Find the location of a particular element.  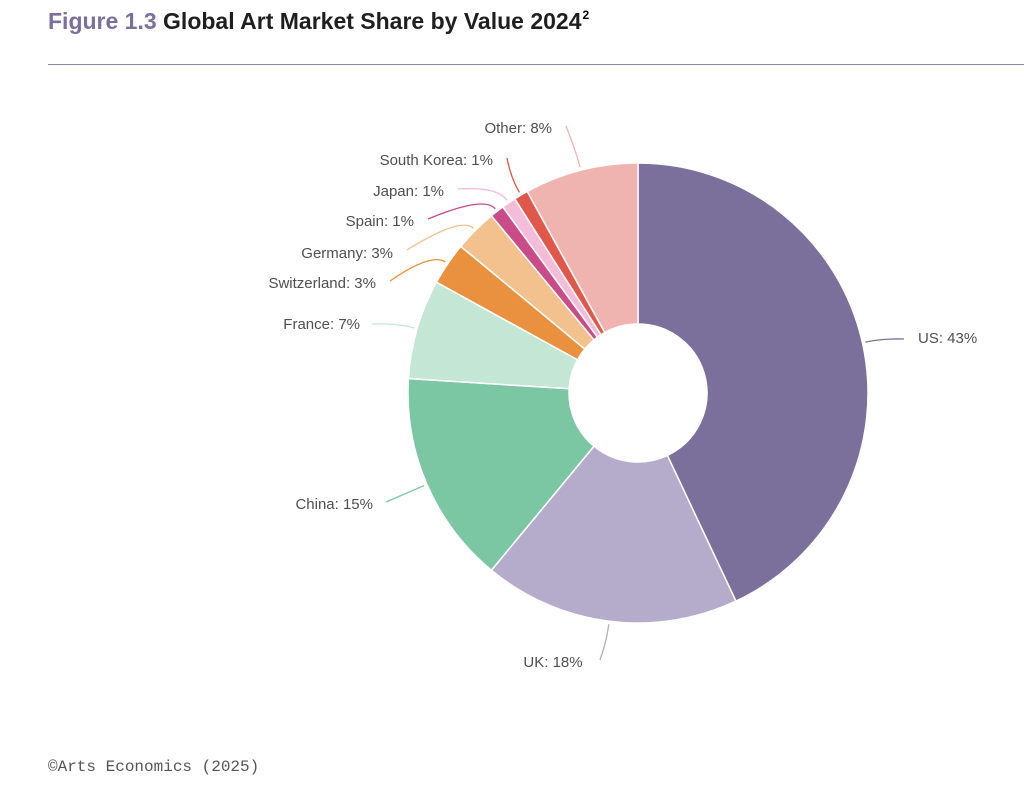

label-uk: UK: 18% is located at coordinates (552, 662).